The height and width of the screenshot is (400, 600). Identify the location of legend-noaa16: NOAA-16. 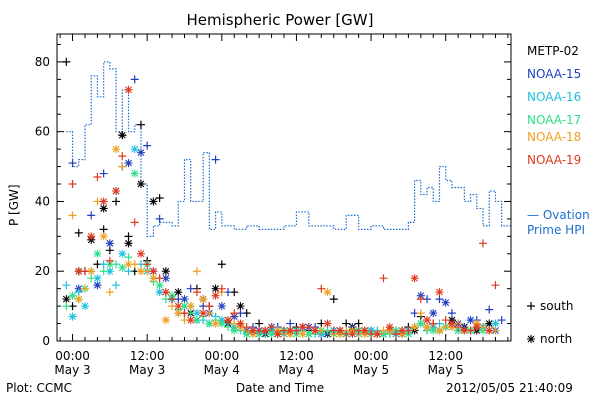
(554, 97).